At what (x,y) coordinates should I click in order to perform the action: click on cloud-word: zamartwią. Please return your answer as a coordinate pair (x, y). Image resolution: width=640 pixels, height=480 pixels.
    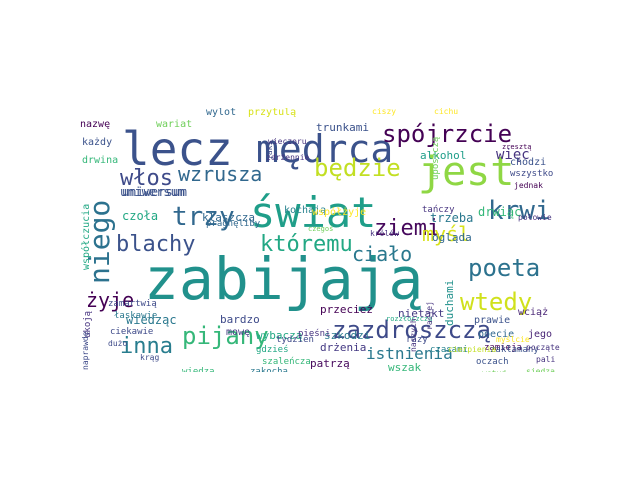
    Looking at the image, I should click on (132, 304).